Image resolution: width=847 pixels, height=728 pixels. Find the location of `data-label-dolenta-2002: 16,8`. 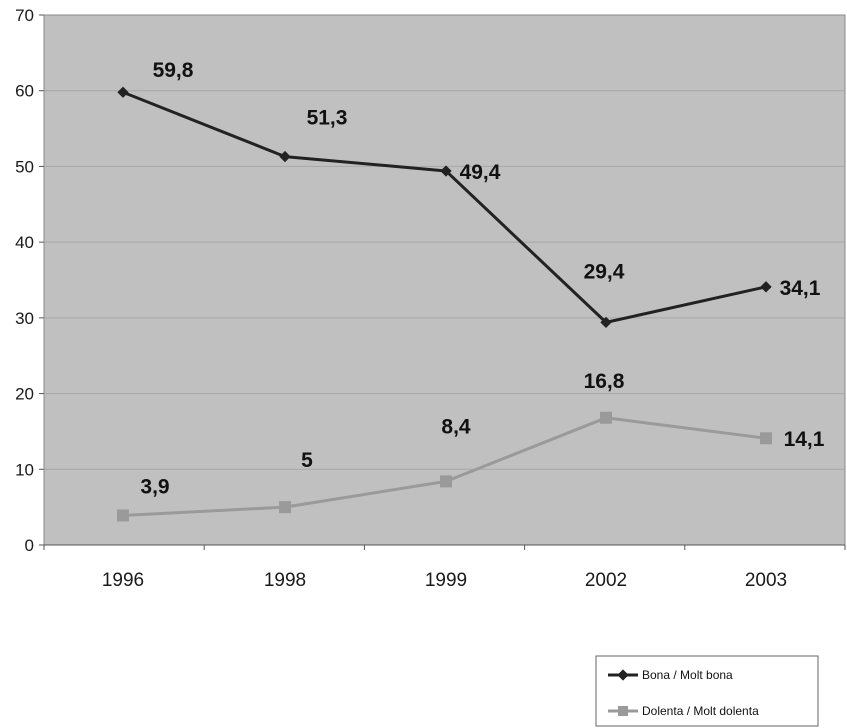

data-label-dolenta-2002: 16,8 is located at coordinates (604, 381).